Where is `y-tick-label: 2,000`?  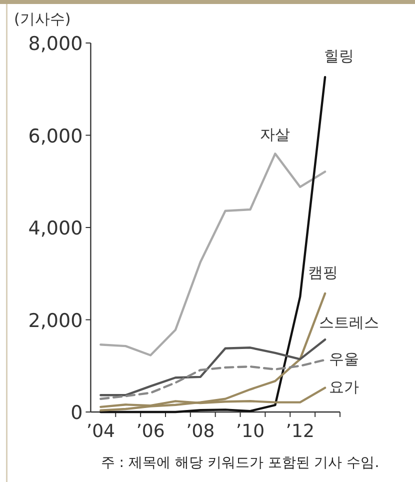
y-tick-label: 2,000 is located at coordinates (55, 321).